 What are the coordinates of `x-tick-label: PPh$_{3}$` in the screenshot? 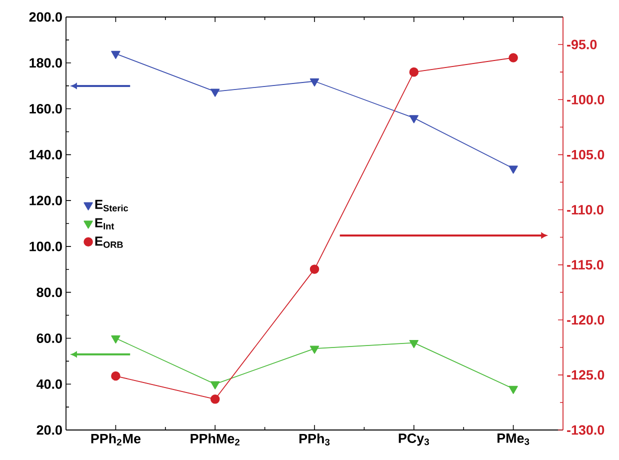 It's located at (314, 440).